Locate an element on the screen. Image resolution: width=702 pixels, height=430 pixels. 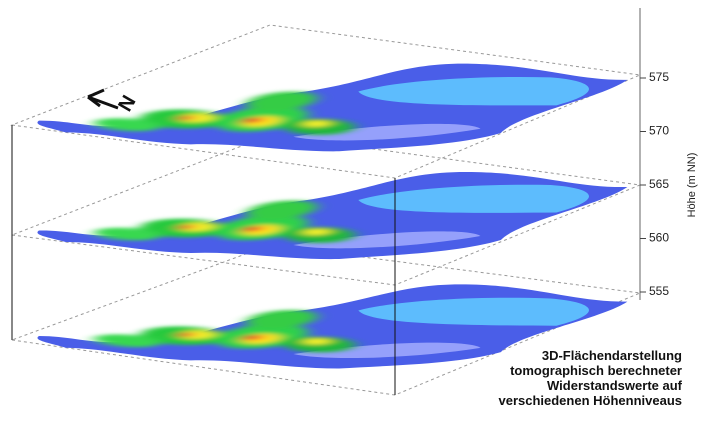
tick-label: 555 is located at coordinates (659, 291).